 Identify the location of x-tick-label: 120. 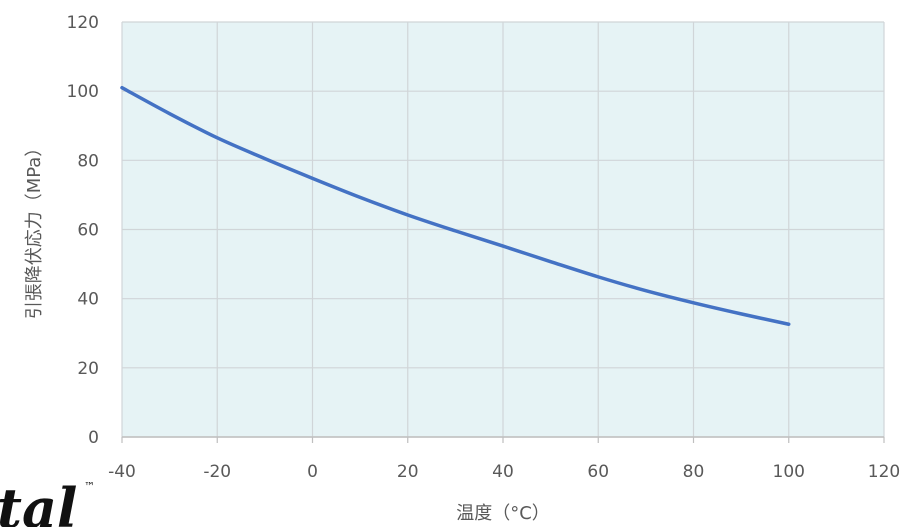
(884, 472).